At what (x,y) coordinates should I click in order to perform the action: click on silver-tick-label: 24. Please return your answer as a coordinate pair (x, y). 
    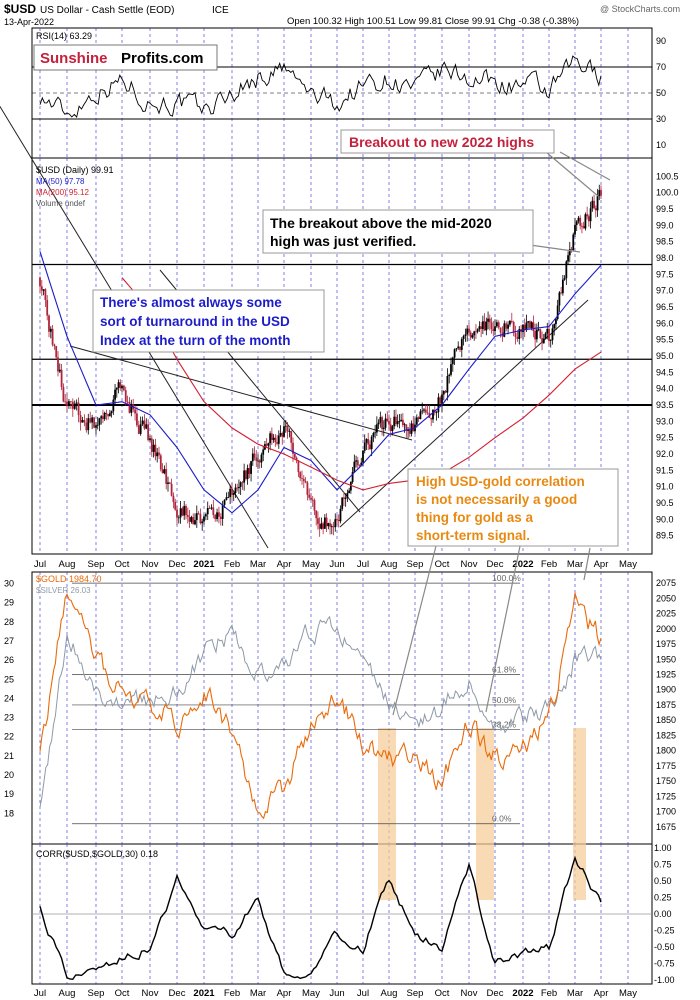
    Looking at the image, I should click on (9, 698).